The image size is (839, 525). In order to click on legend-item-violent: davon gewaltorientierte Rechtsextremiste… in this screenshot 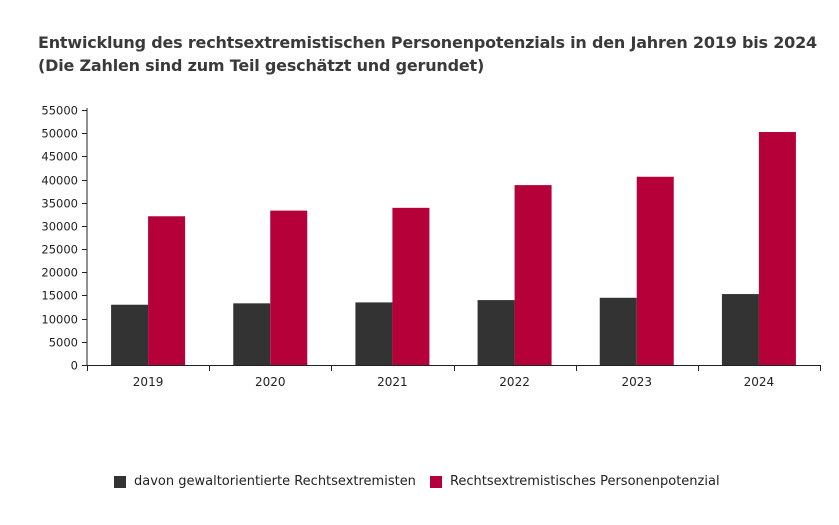, I will do `click(265, 481)`.